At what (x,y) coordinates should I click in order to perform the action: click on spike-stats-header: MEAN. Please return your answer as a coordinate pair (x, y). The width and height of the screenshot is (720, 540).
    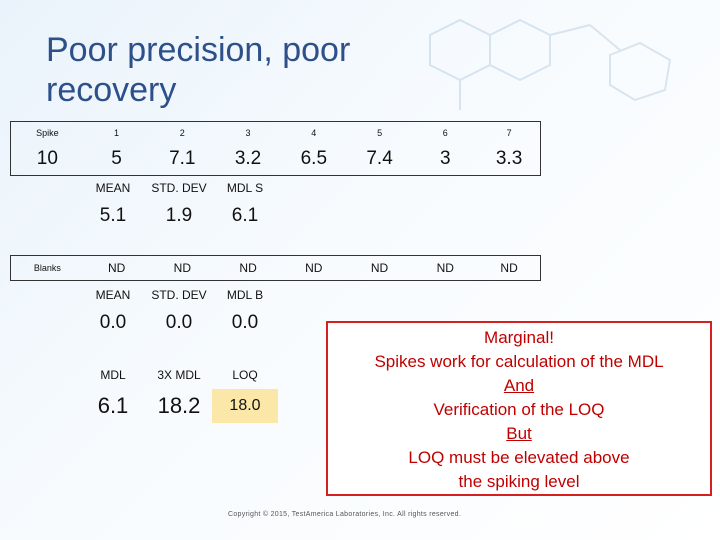
    Looking at the image, I should click on (113, 188).